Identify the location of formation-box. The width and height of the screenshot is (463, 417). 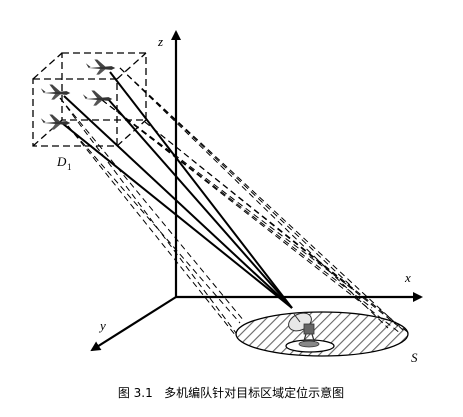
(89, 99).